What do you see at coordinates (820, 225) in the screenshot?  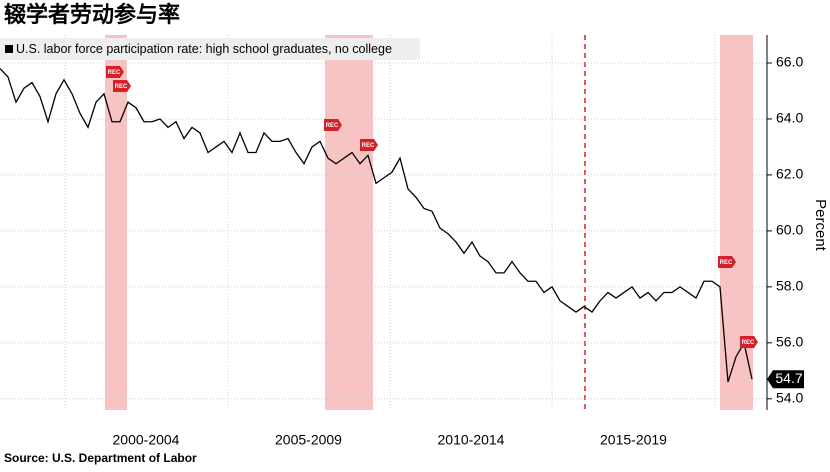 I see `y-axis-label: Percent` at bounding box center [820, 225].